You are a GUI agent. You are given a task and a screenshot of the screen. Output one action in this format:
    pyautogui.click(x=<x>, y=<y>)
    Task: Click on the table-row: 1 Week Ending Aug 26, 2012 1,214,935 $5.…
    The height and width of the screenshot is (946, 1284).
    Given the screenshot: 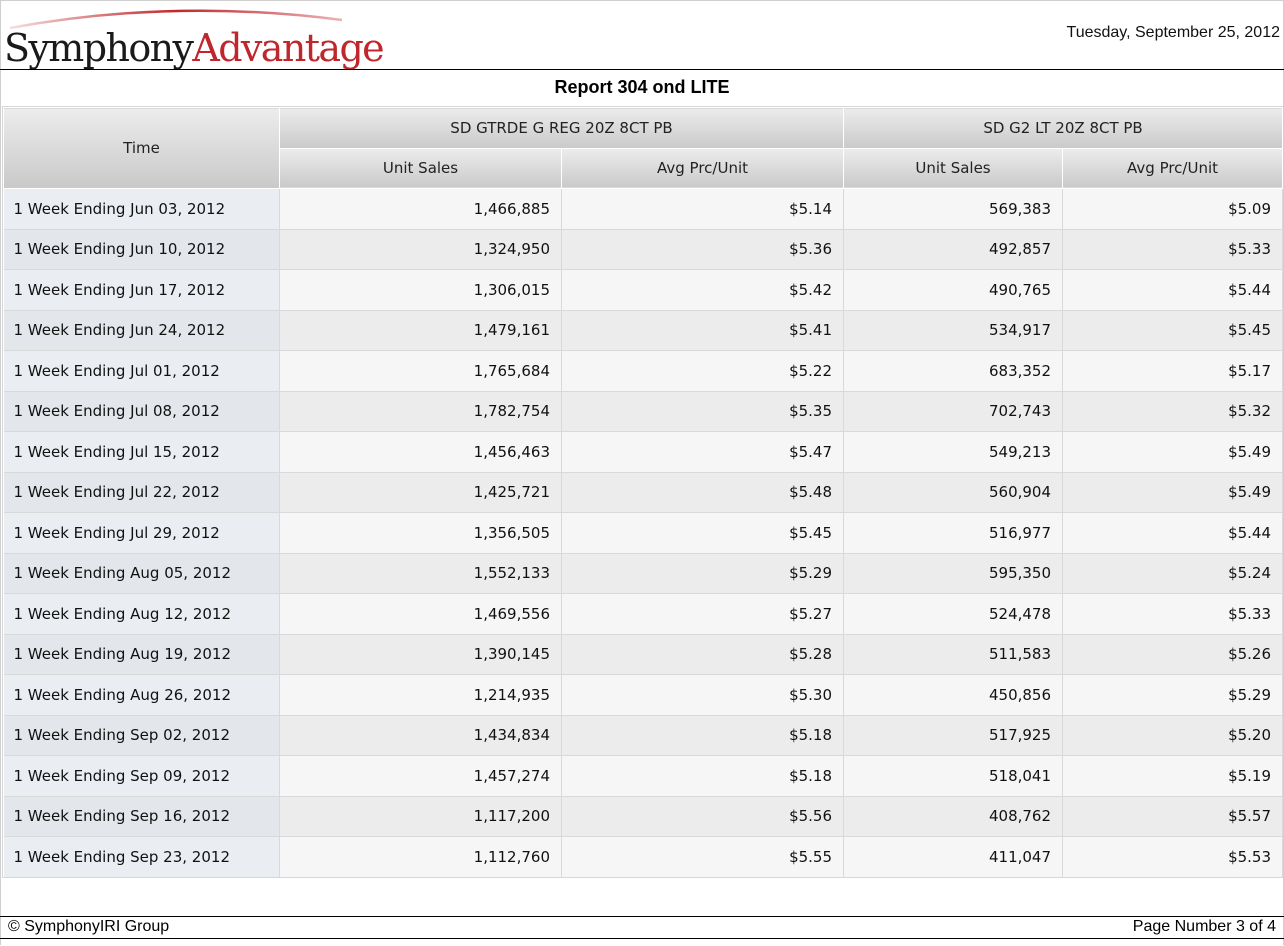 What is the action you would take?
    pyautogui.click(x=643, y=694)
    